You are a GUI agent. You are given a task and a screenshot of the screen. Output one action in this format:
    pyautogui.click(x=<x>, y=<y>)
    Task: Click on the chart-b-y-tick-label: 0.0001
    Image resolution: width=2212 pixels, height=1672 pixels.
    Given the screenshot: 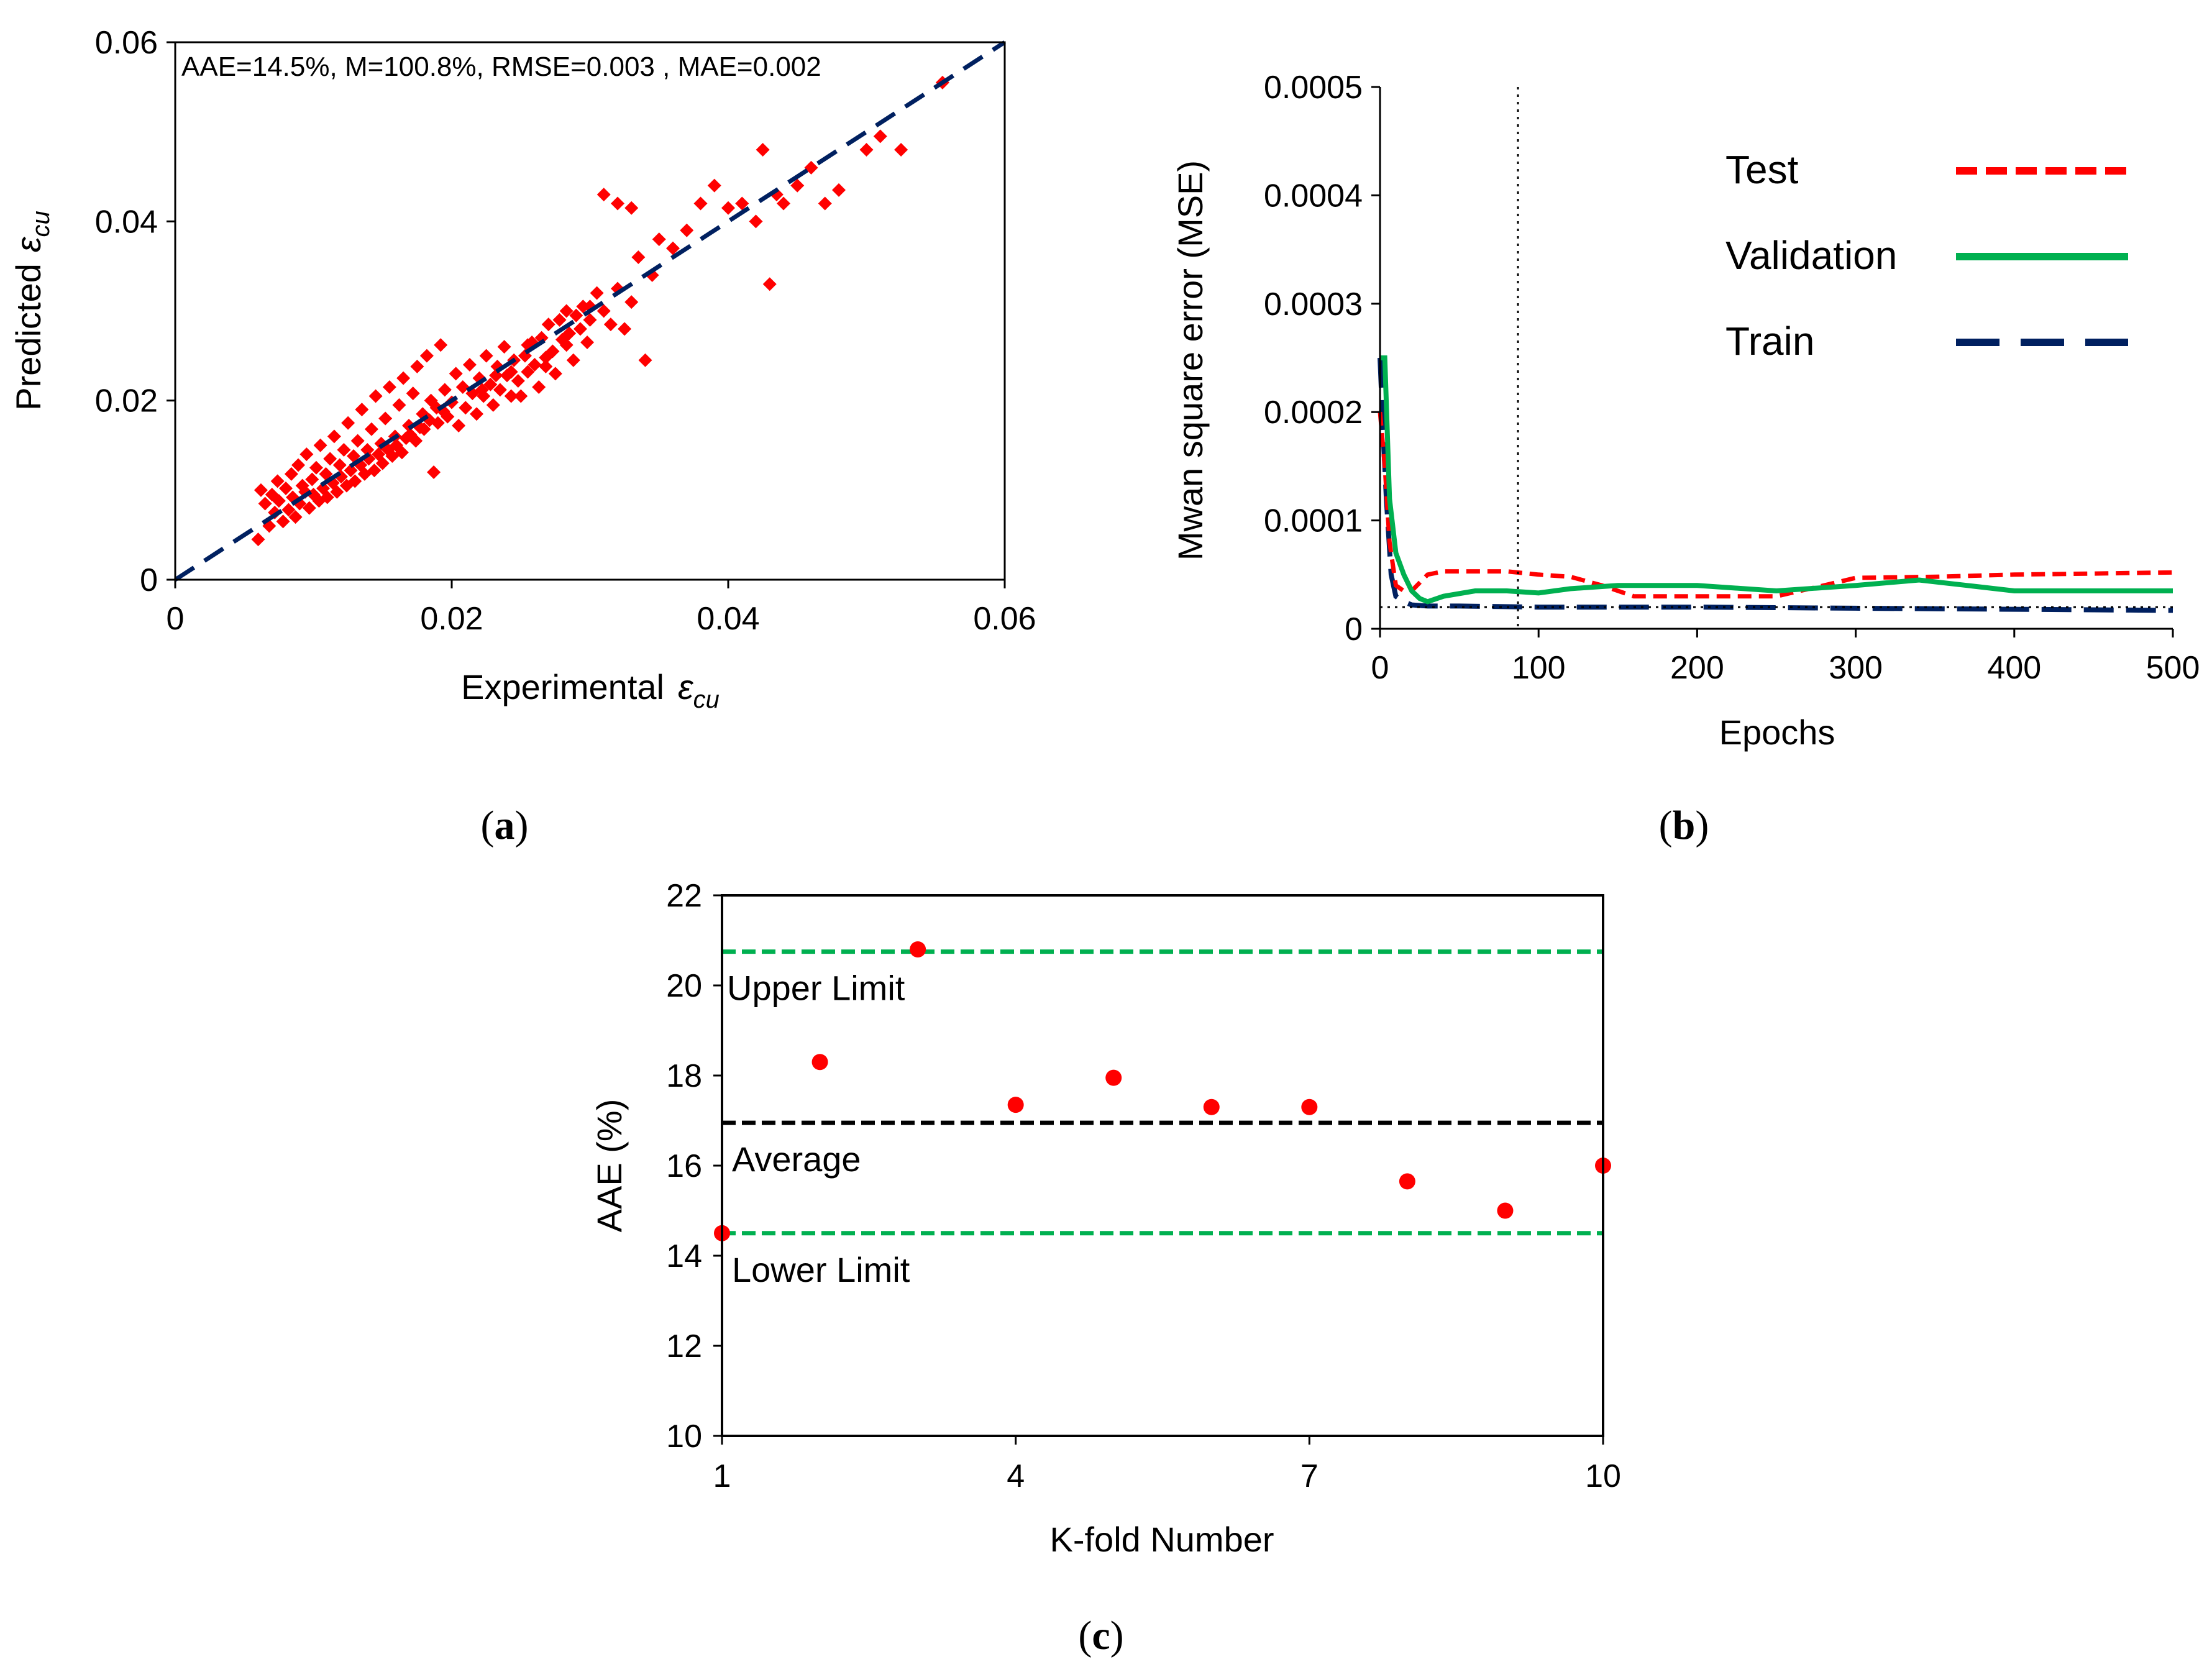 What is the action you would take?
    pyautogui.click(x=1313, y=521)
    